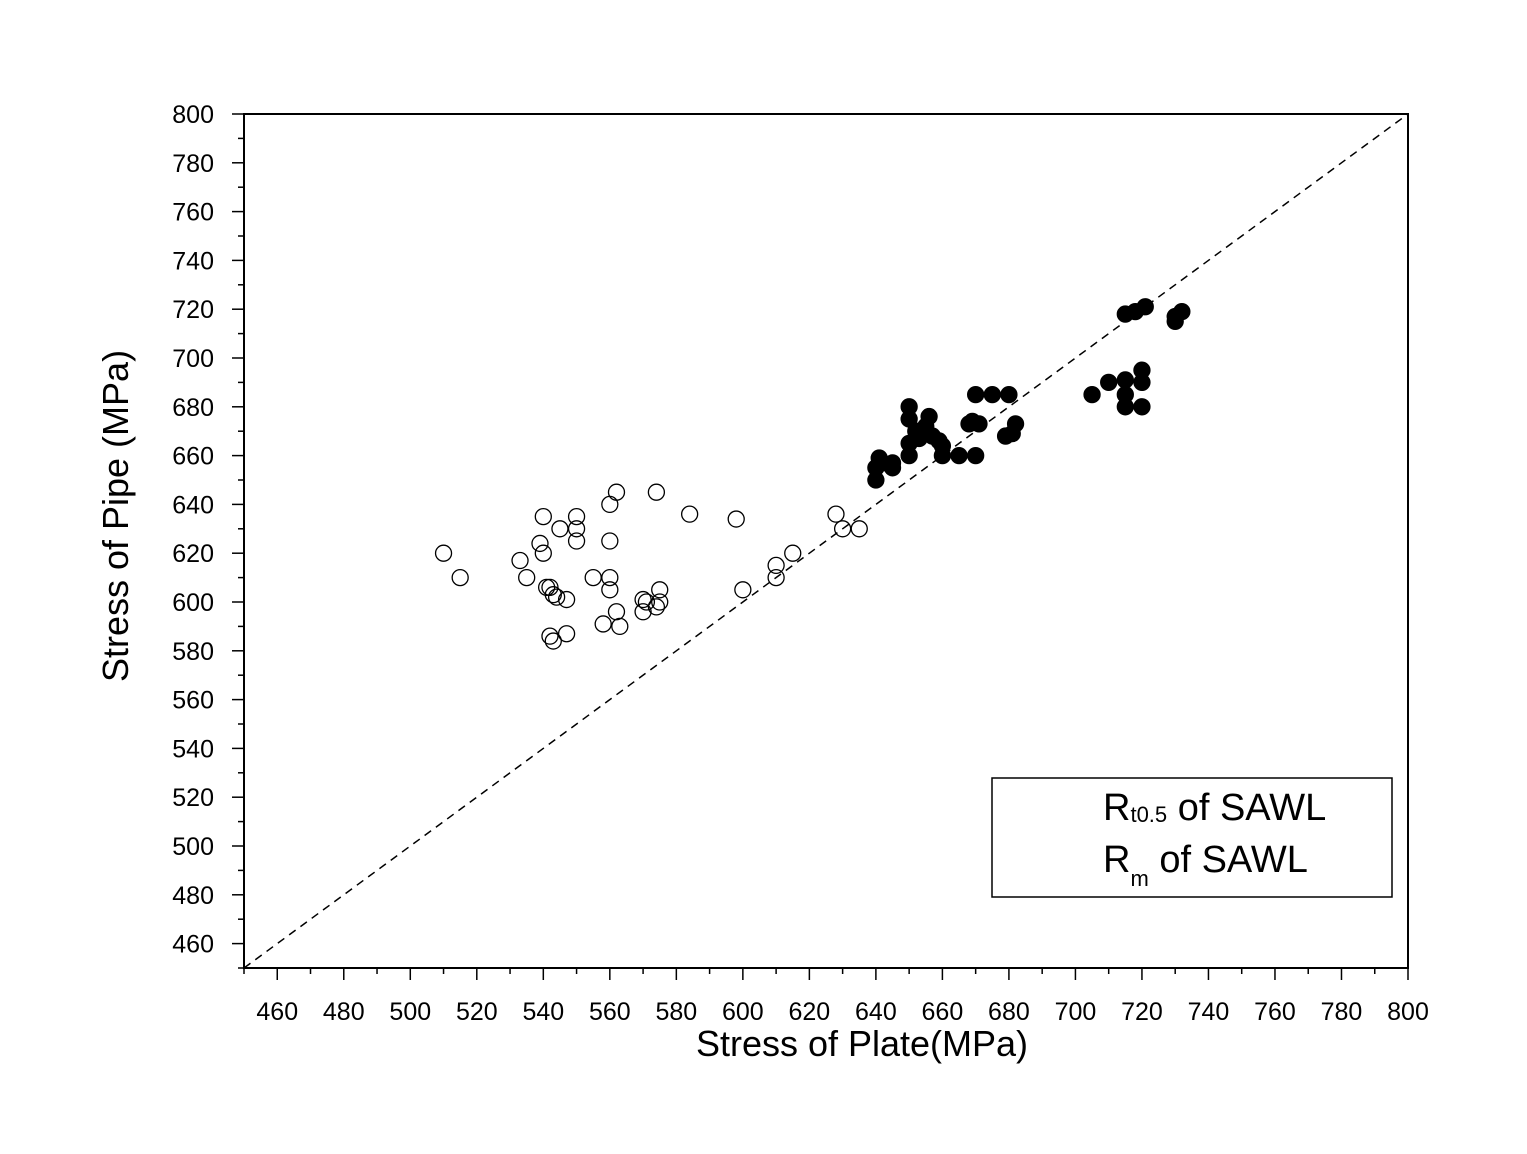  What do you see at coordinates (115, 516) in the screenshot?
I see `y-axis-title: Stress of Pipe (MPa)` at bounding box center [115, 516].